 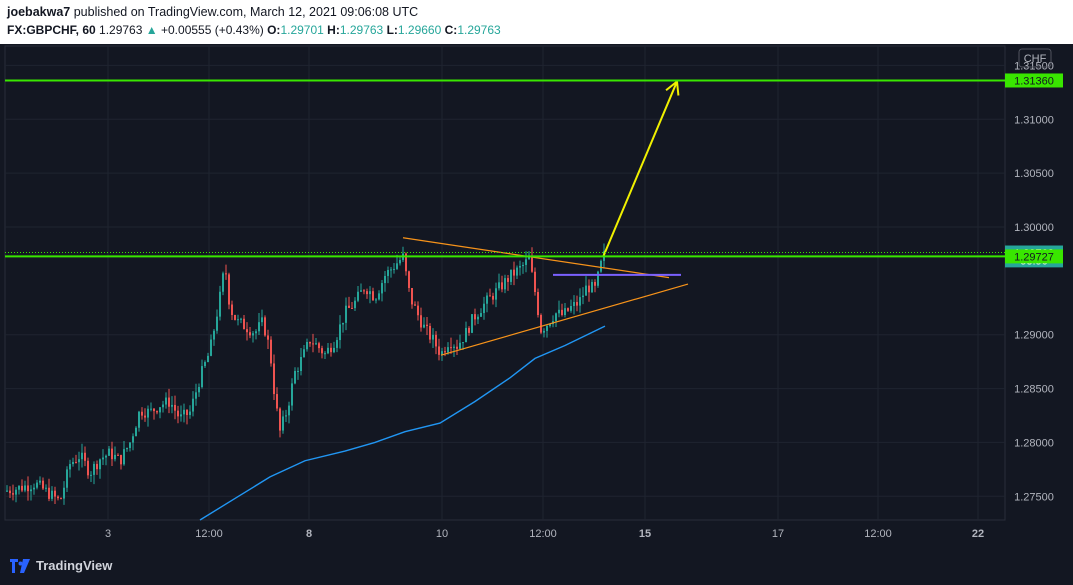 I want to click on currency-label: CHF, so click(x=1035, y=59).